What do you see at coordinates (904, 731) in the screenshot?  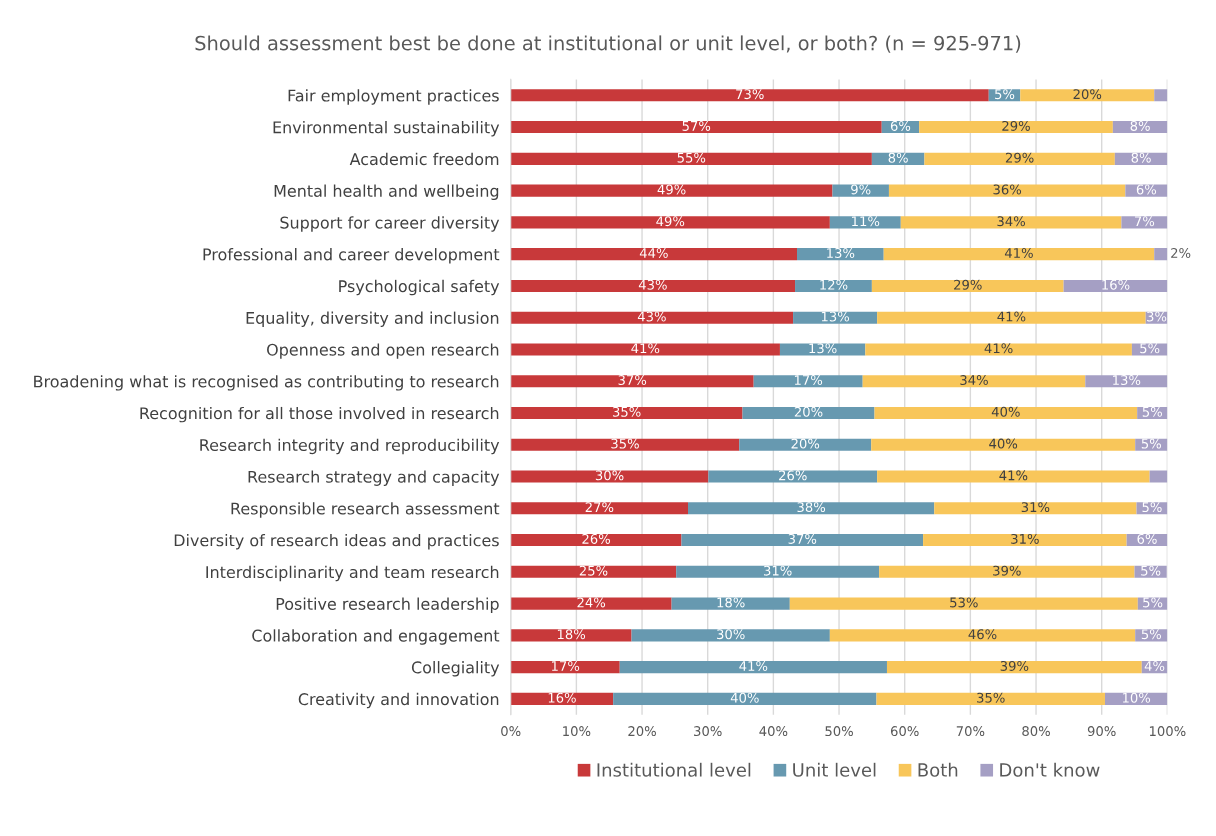 I see `x-tick-label: 60%` at bounding box center [904, 731].